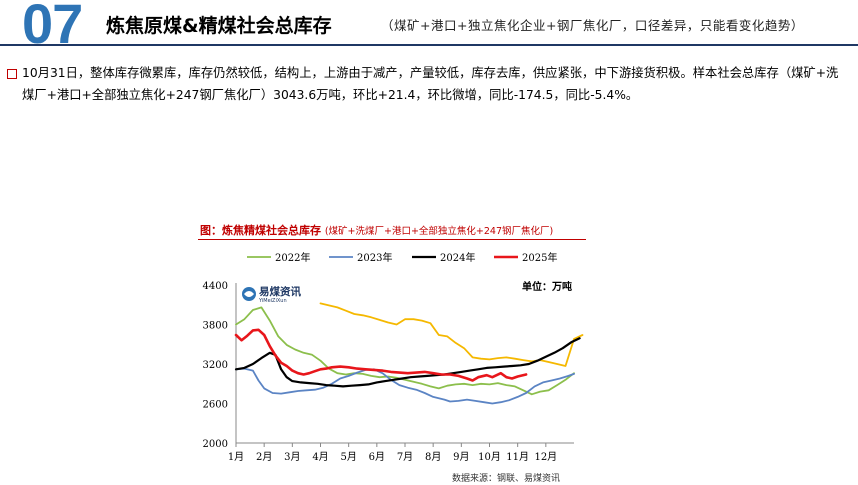 The width and height of the screenshot is (858, 485). I want to click on section-title: 炼焦原煤&精煤社会总库存, so click(219, 26).